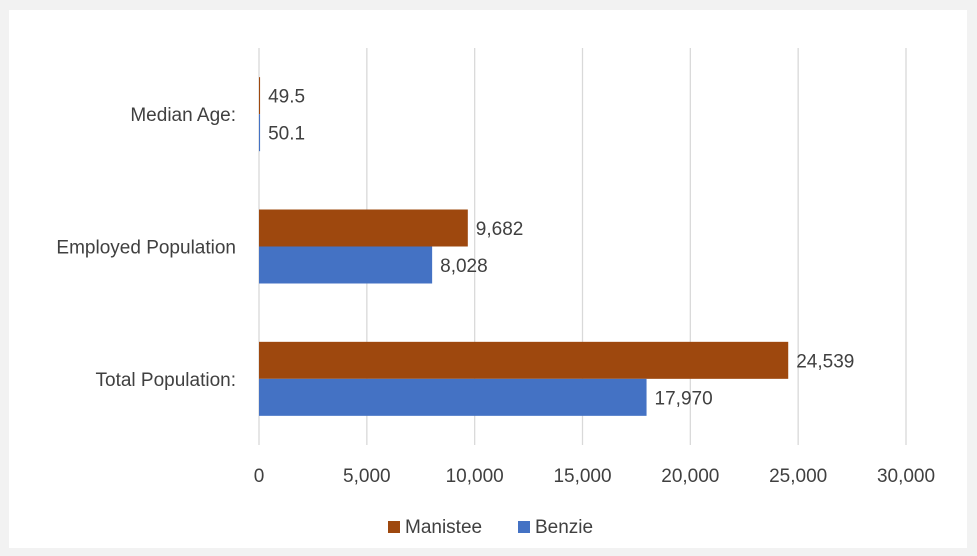 This screenshot has height=556, width=977. Describe the element at coordinates (286, 97) in the screenshot. I see `data-label: 49.5` at that location.